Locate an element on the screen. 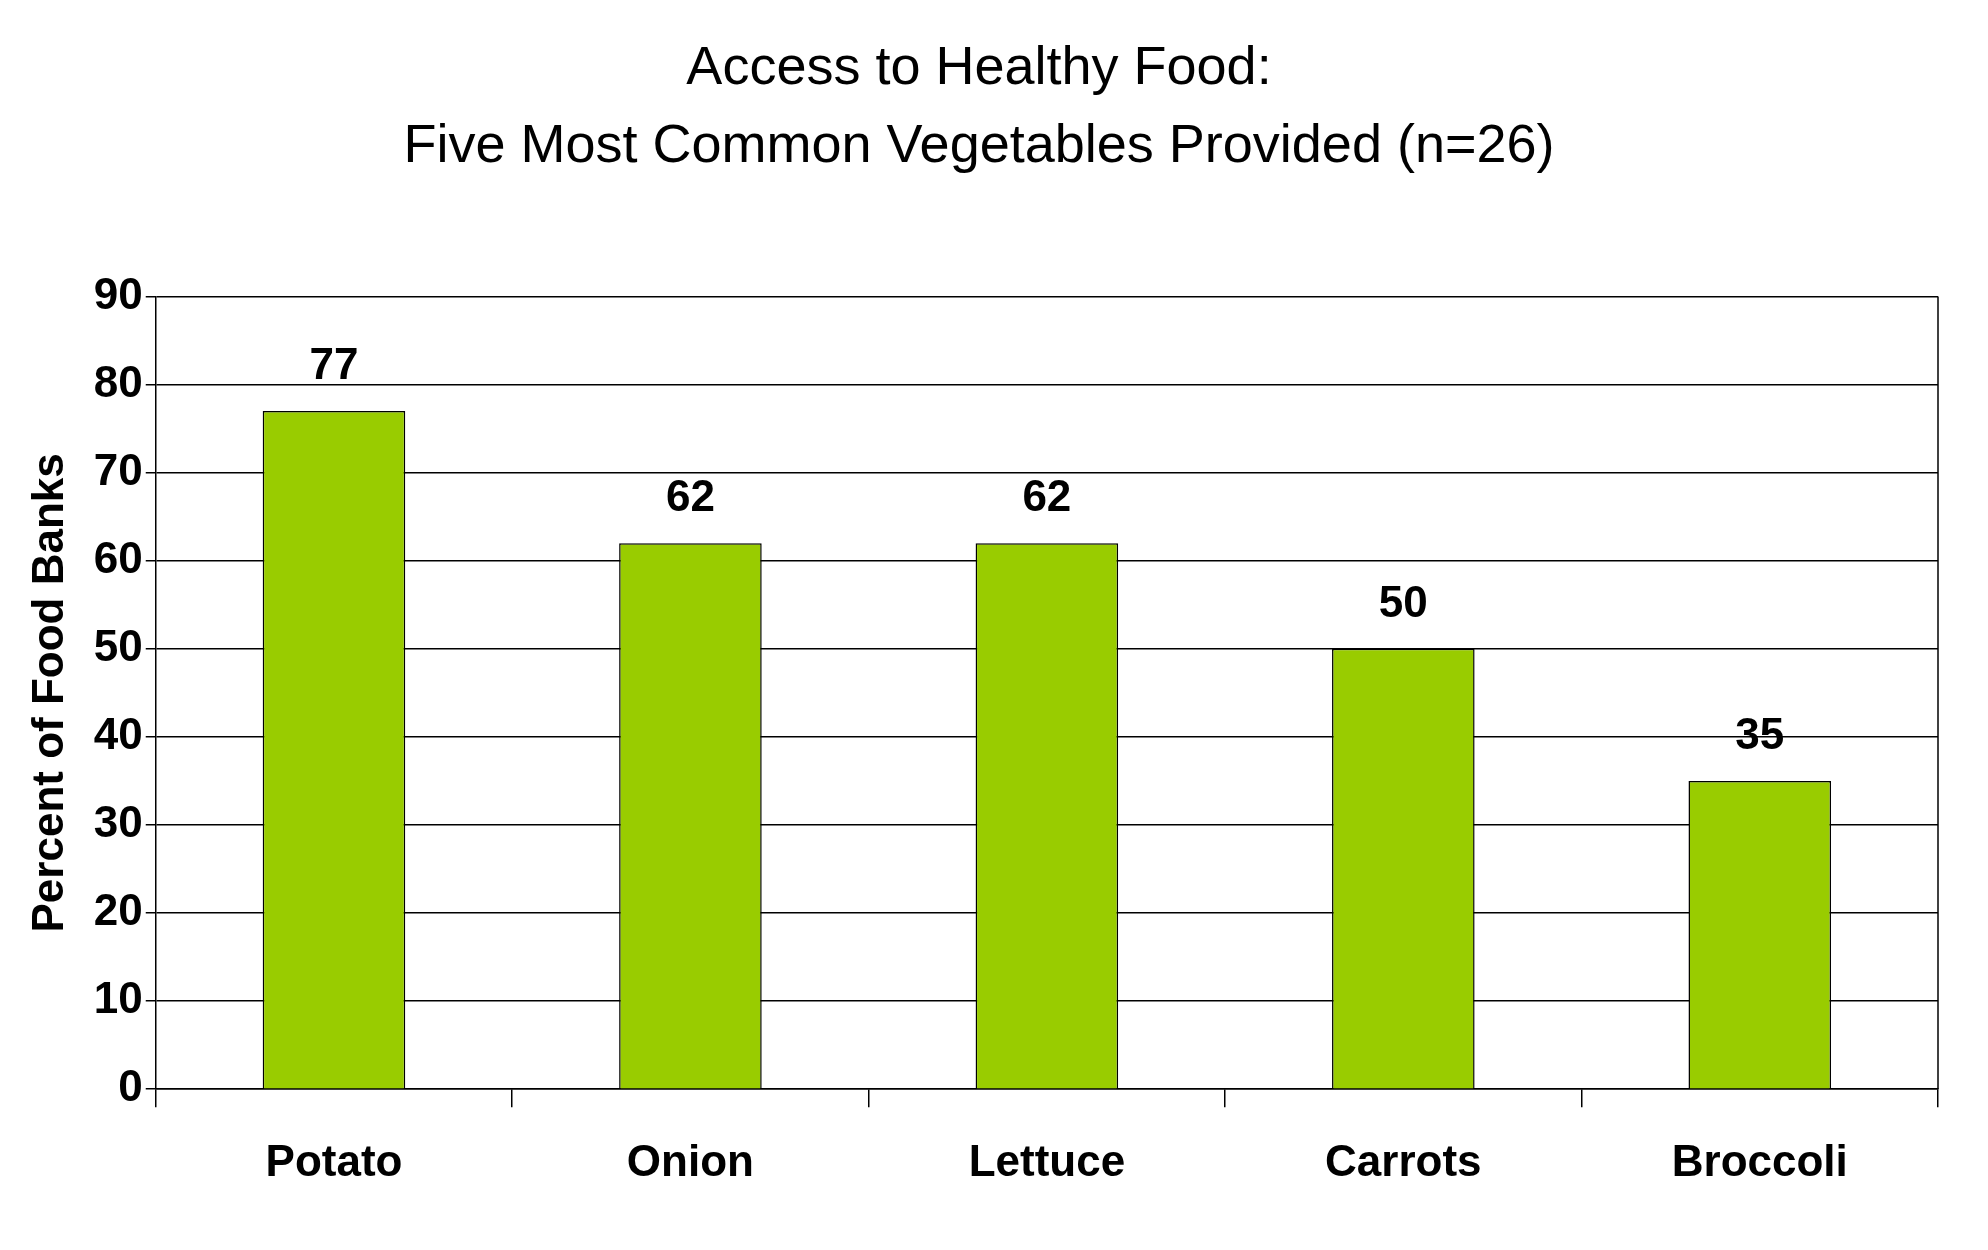  y-tick-label: 40 is located at coordinates (118, 734).